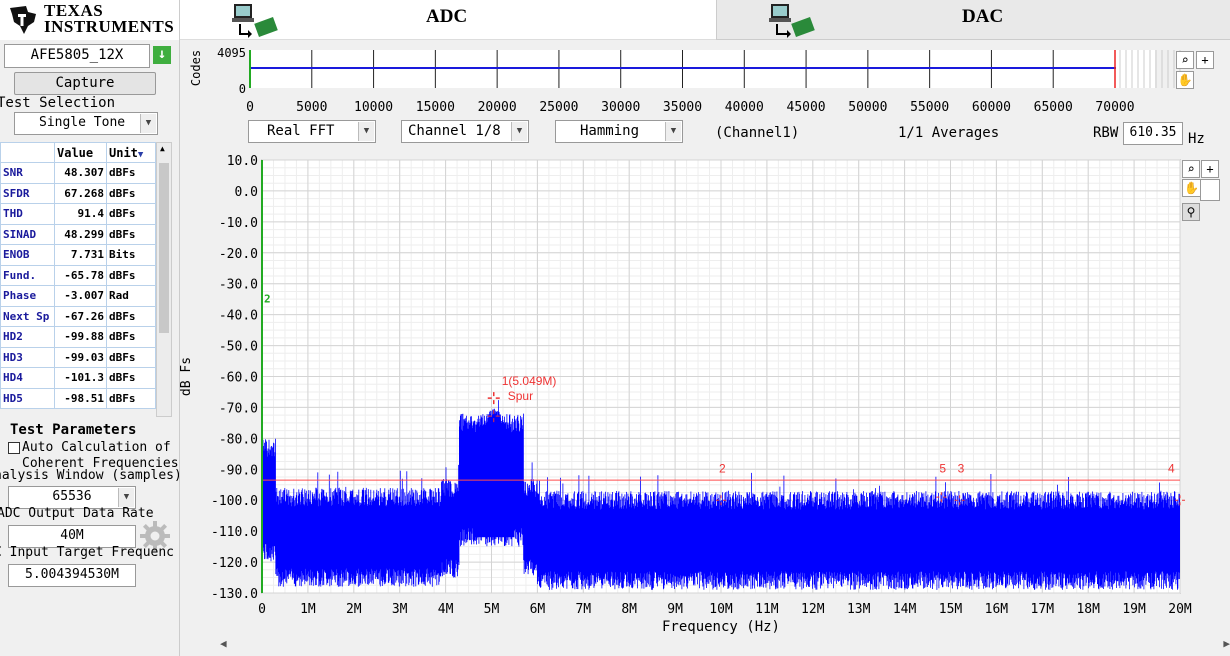 The width and height of the screenshot is (1230, 656). I want to click on y-tick-label: -50.0, so click(238, 347).